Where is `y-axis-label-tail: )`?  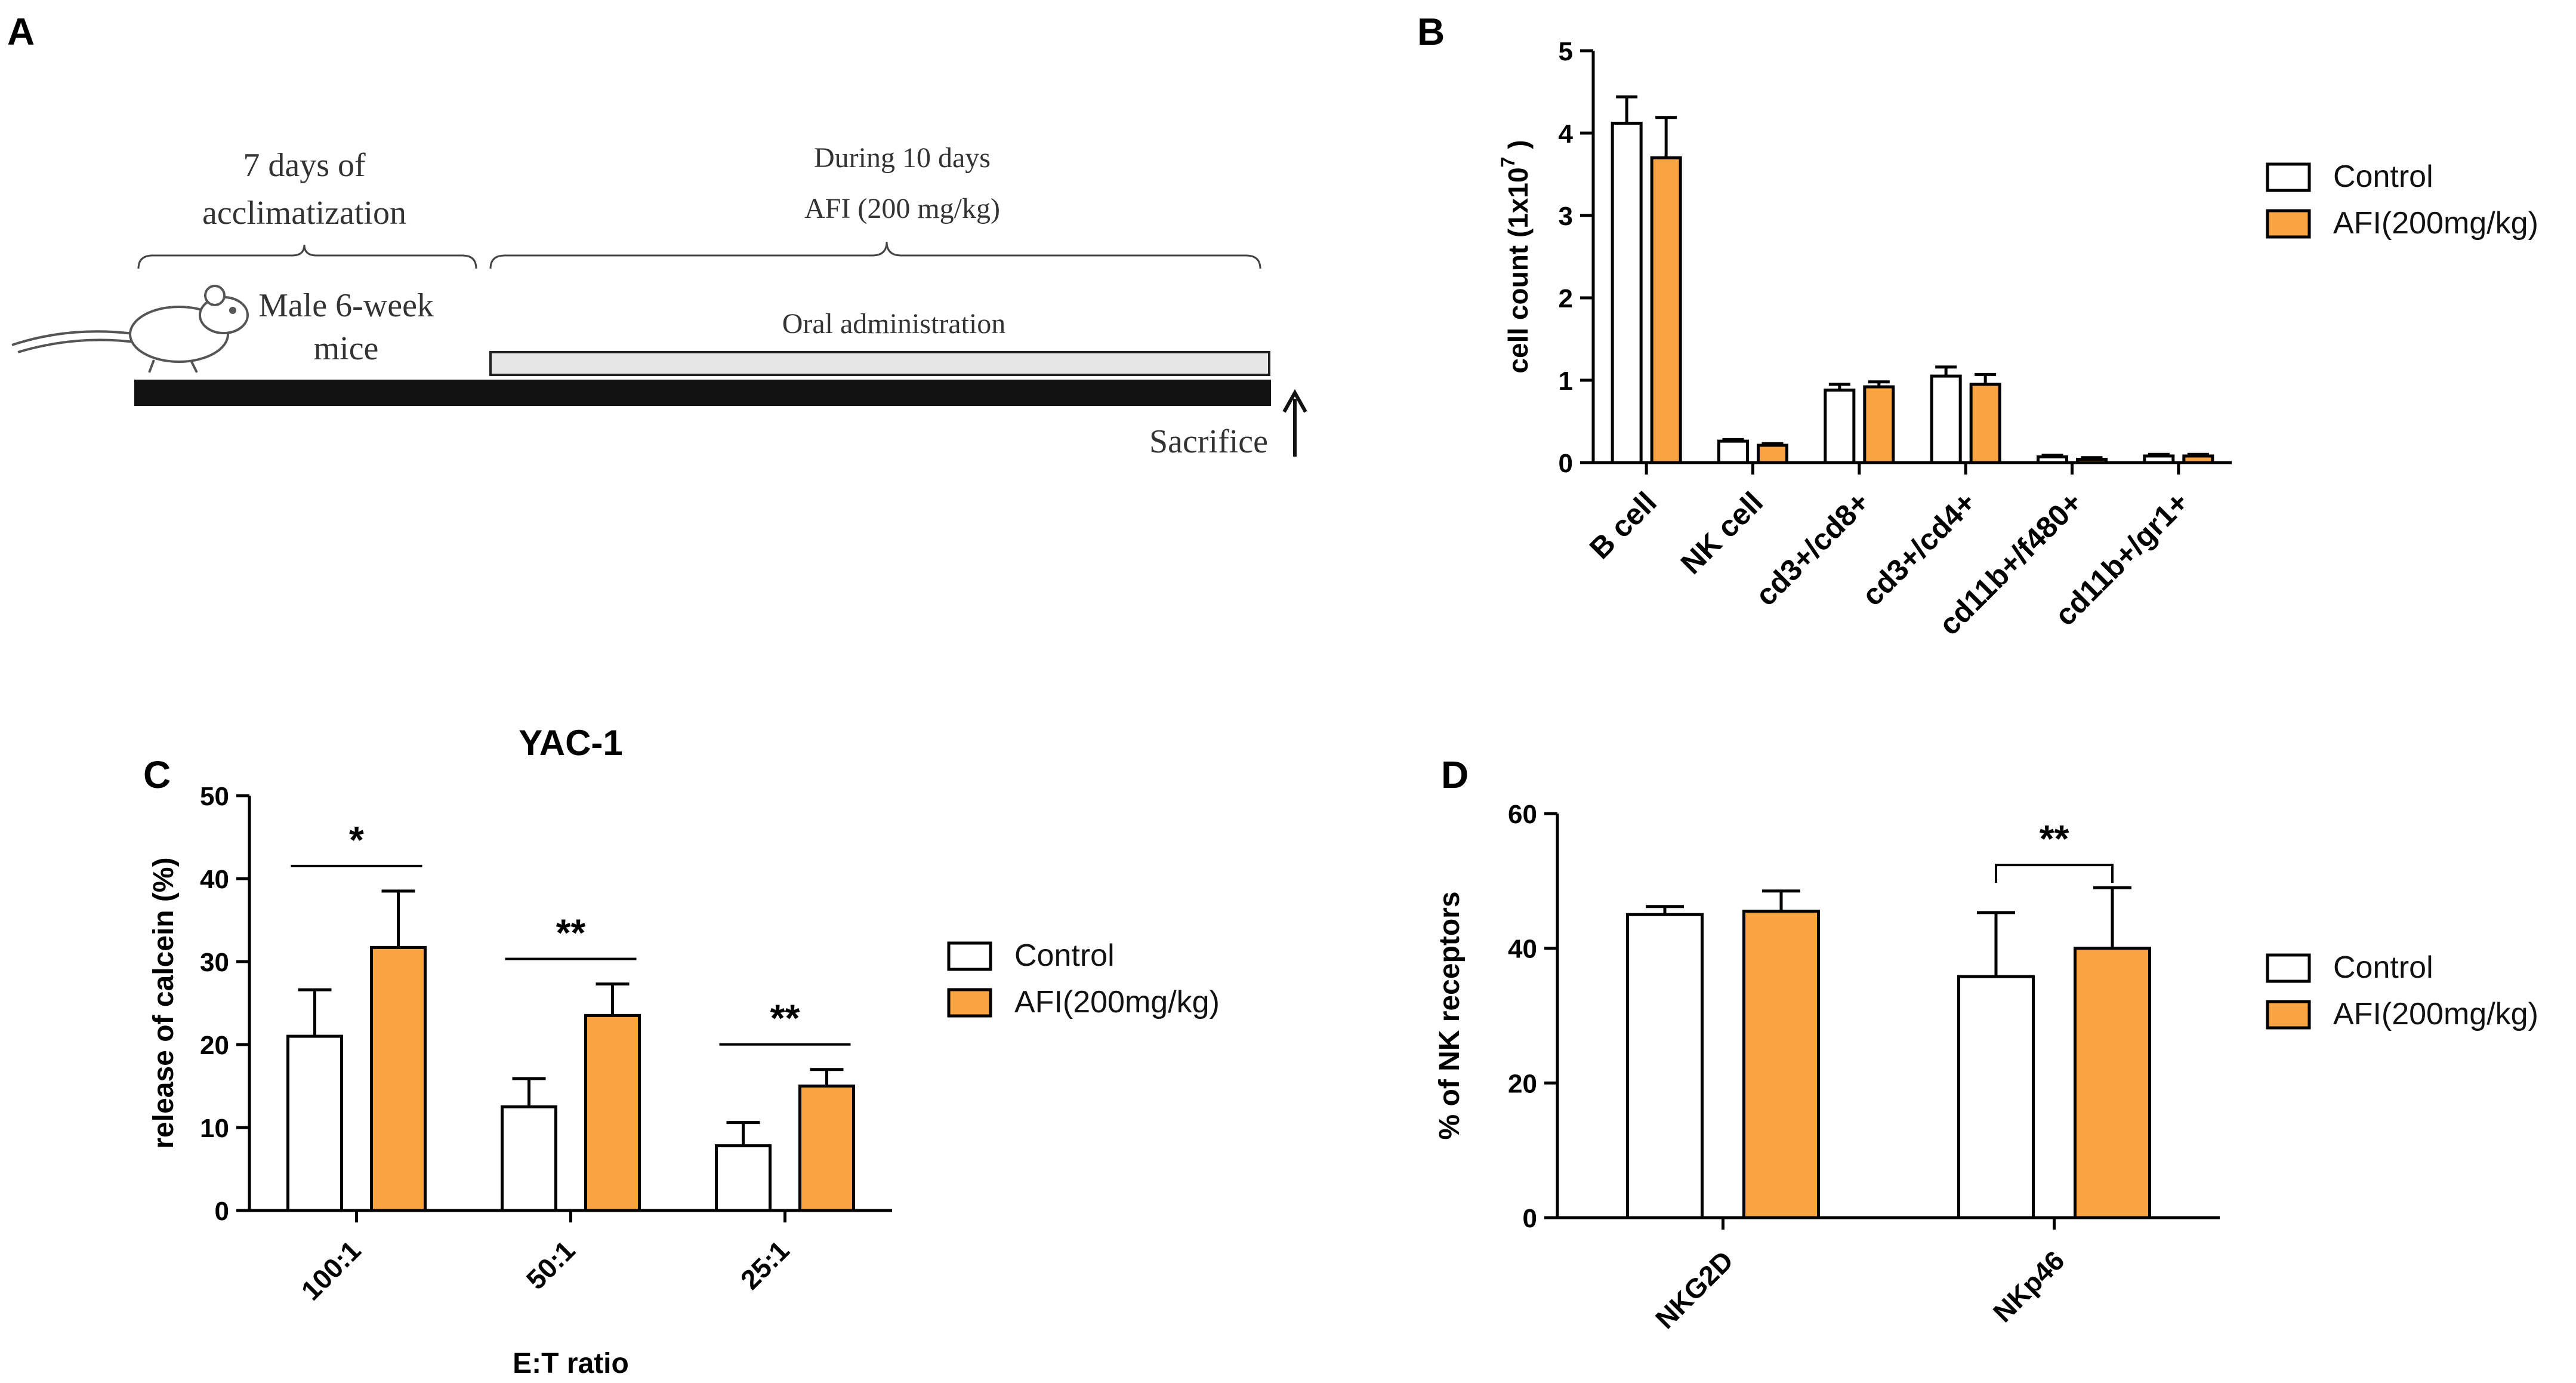
y-axis-label-tail: ) is located at coordinates (1519, 148).